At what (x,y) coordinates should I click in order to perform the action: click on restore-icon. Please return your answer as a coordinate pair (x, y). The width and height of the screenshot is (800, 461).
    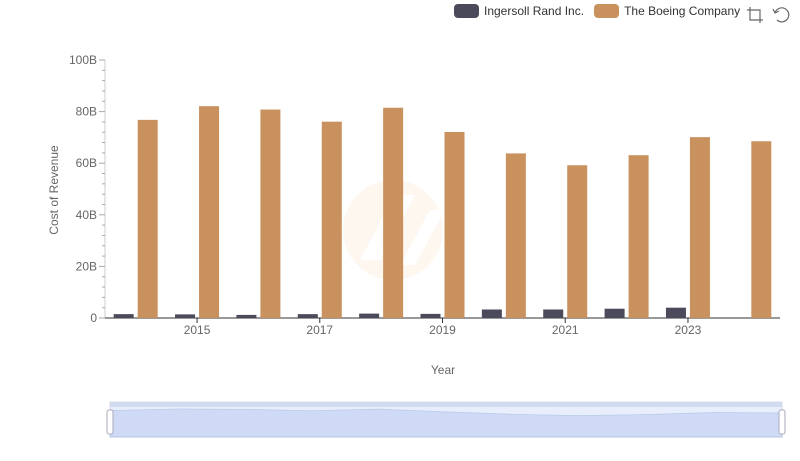
    Looking at the image, I should click on (781, 15).